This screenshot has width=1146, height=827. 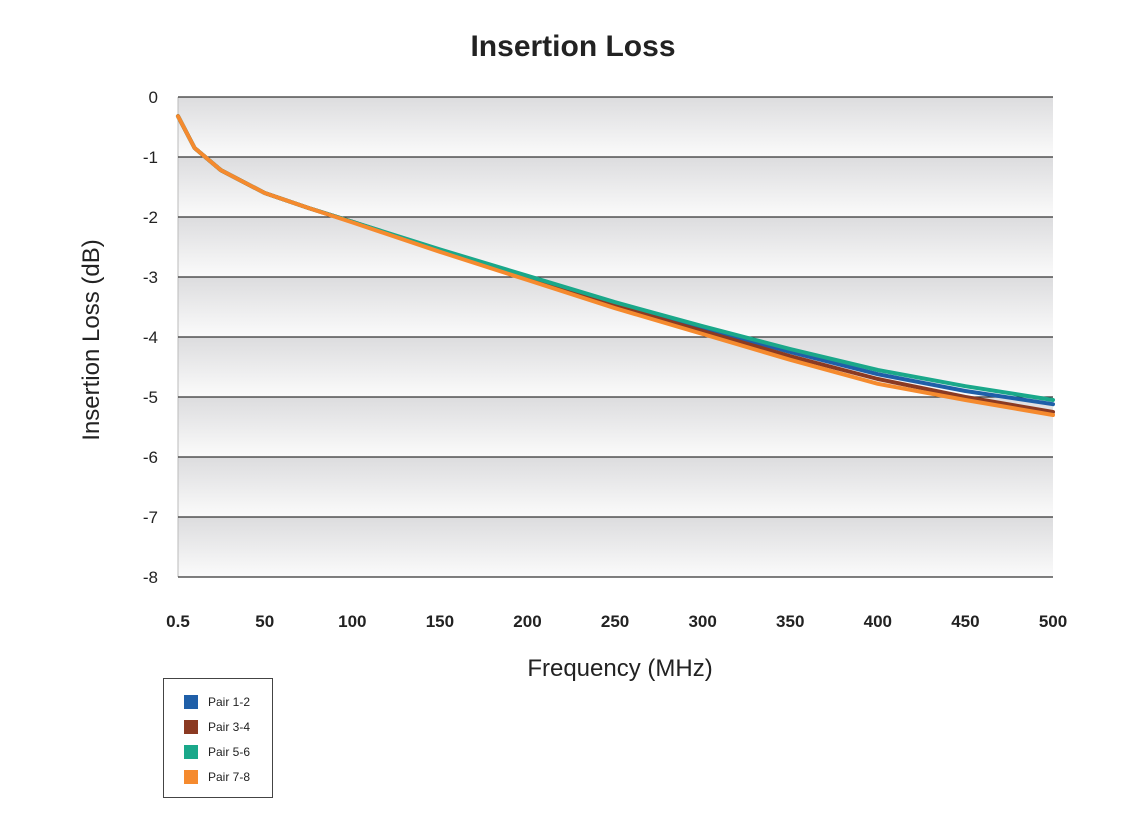 I want to click on legend-item: Pair 5-6, so click(x=228, y=751).